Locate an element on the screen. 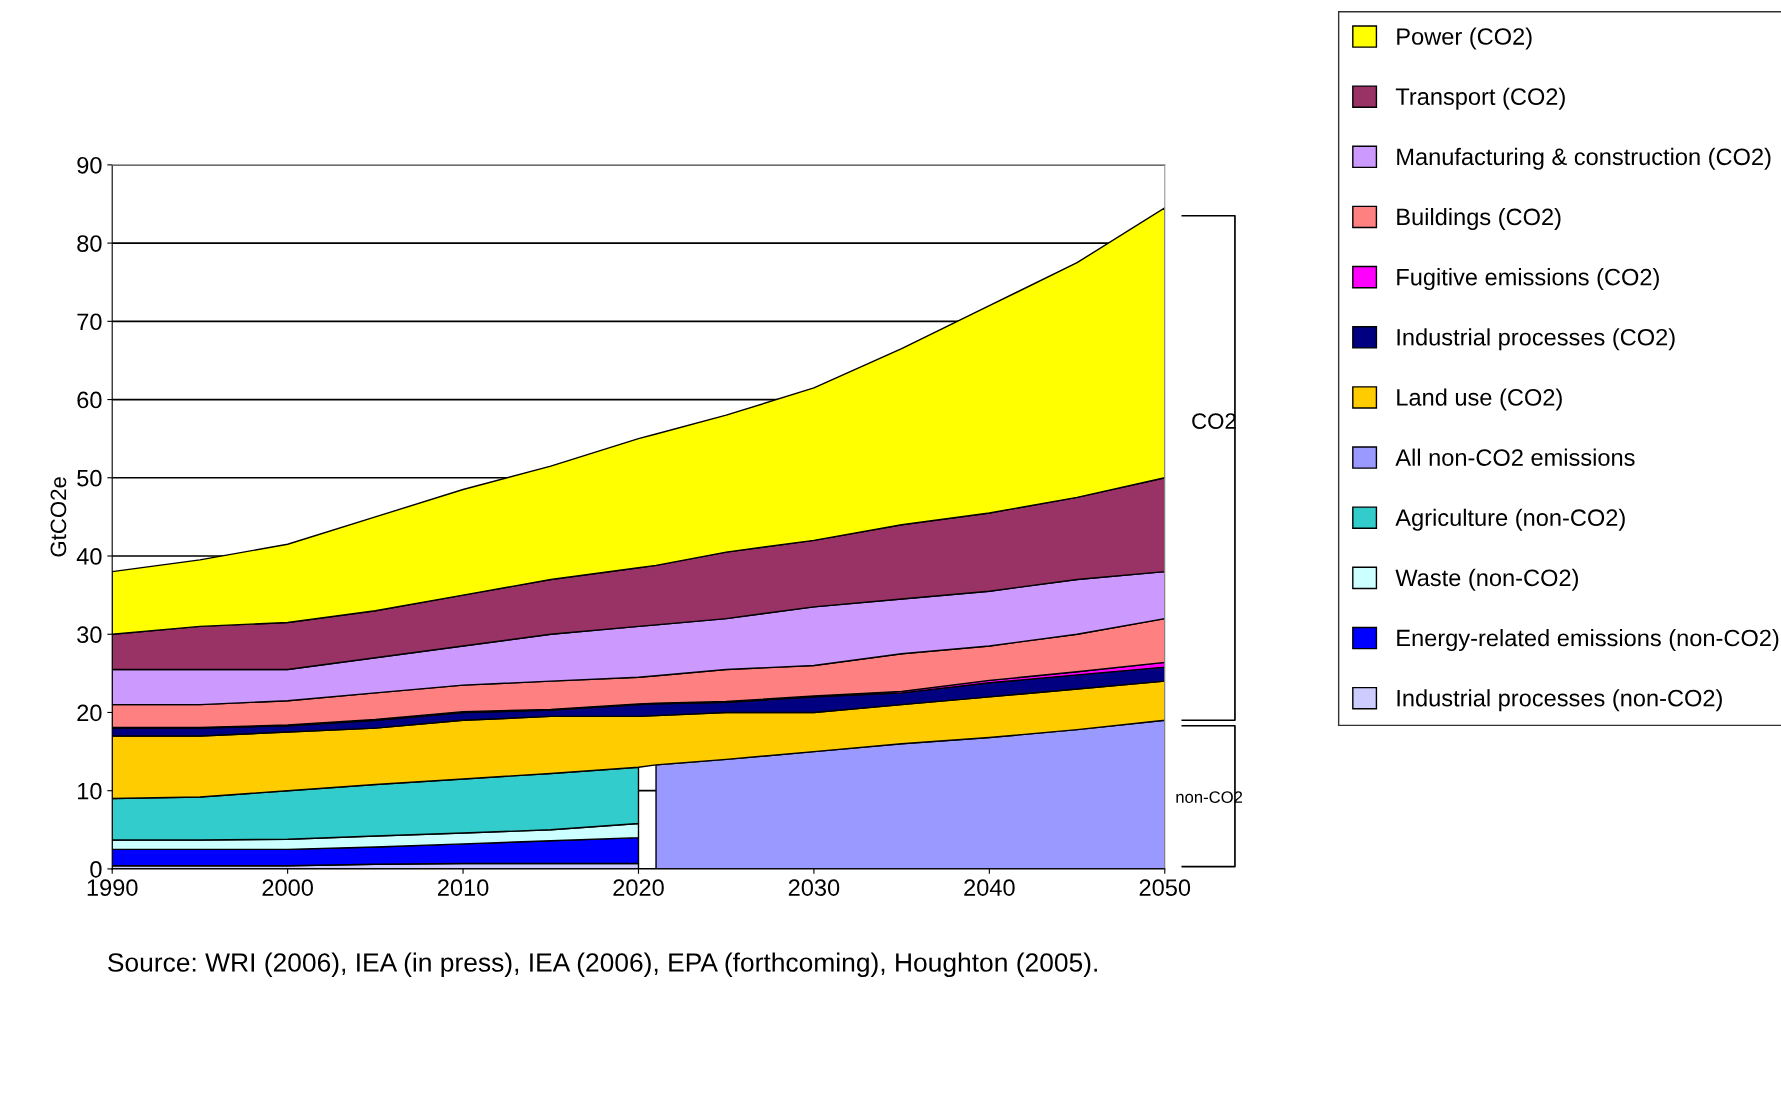  legend-label: Energy-related emissions (non-CO2) is located at coordinates (1588, 640).